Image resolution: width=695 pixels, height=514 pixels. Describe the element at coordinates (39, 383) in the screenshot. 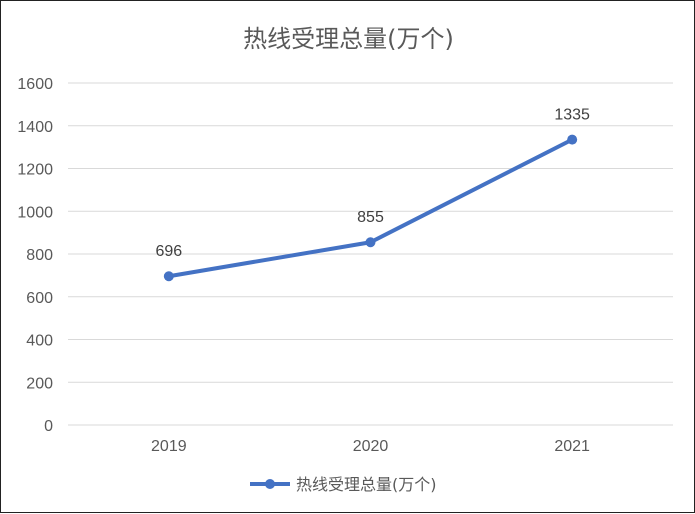

I see `y-tick-label: 200` at that location.